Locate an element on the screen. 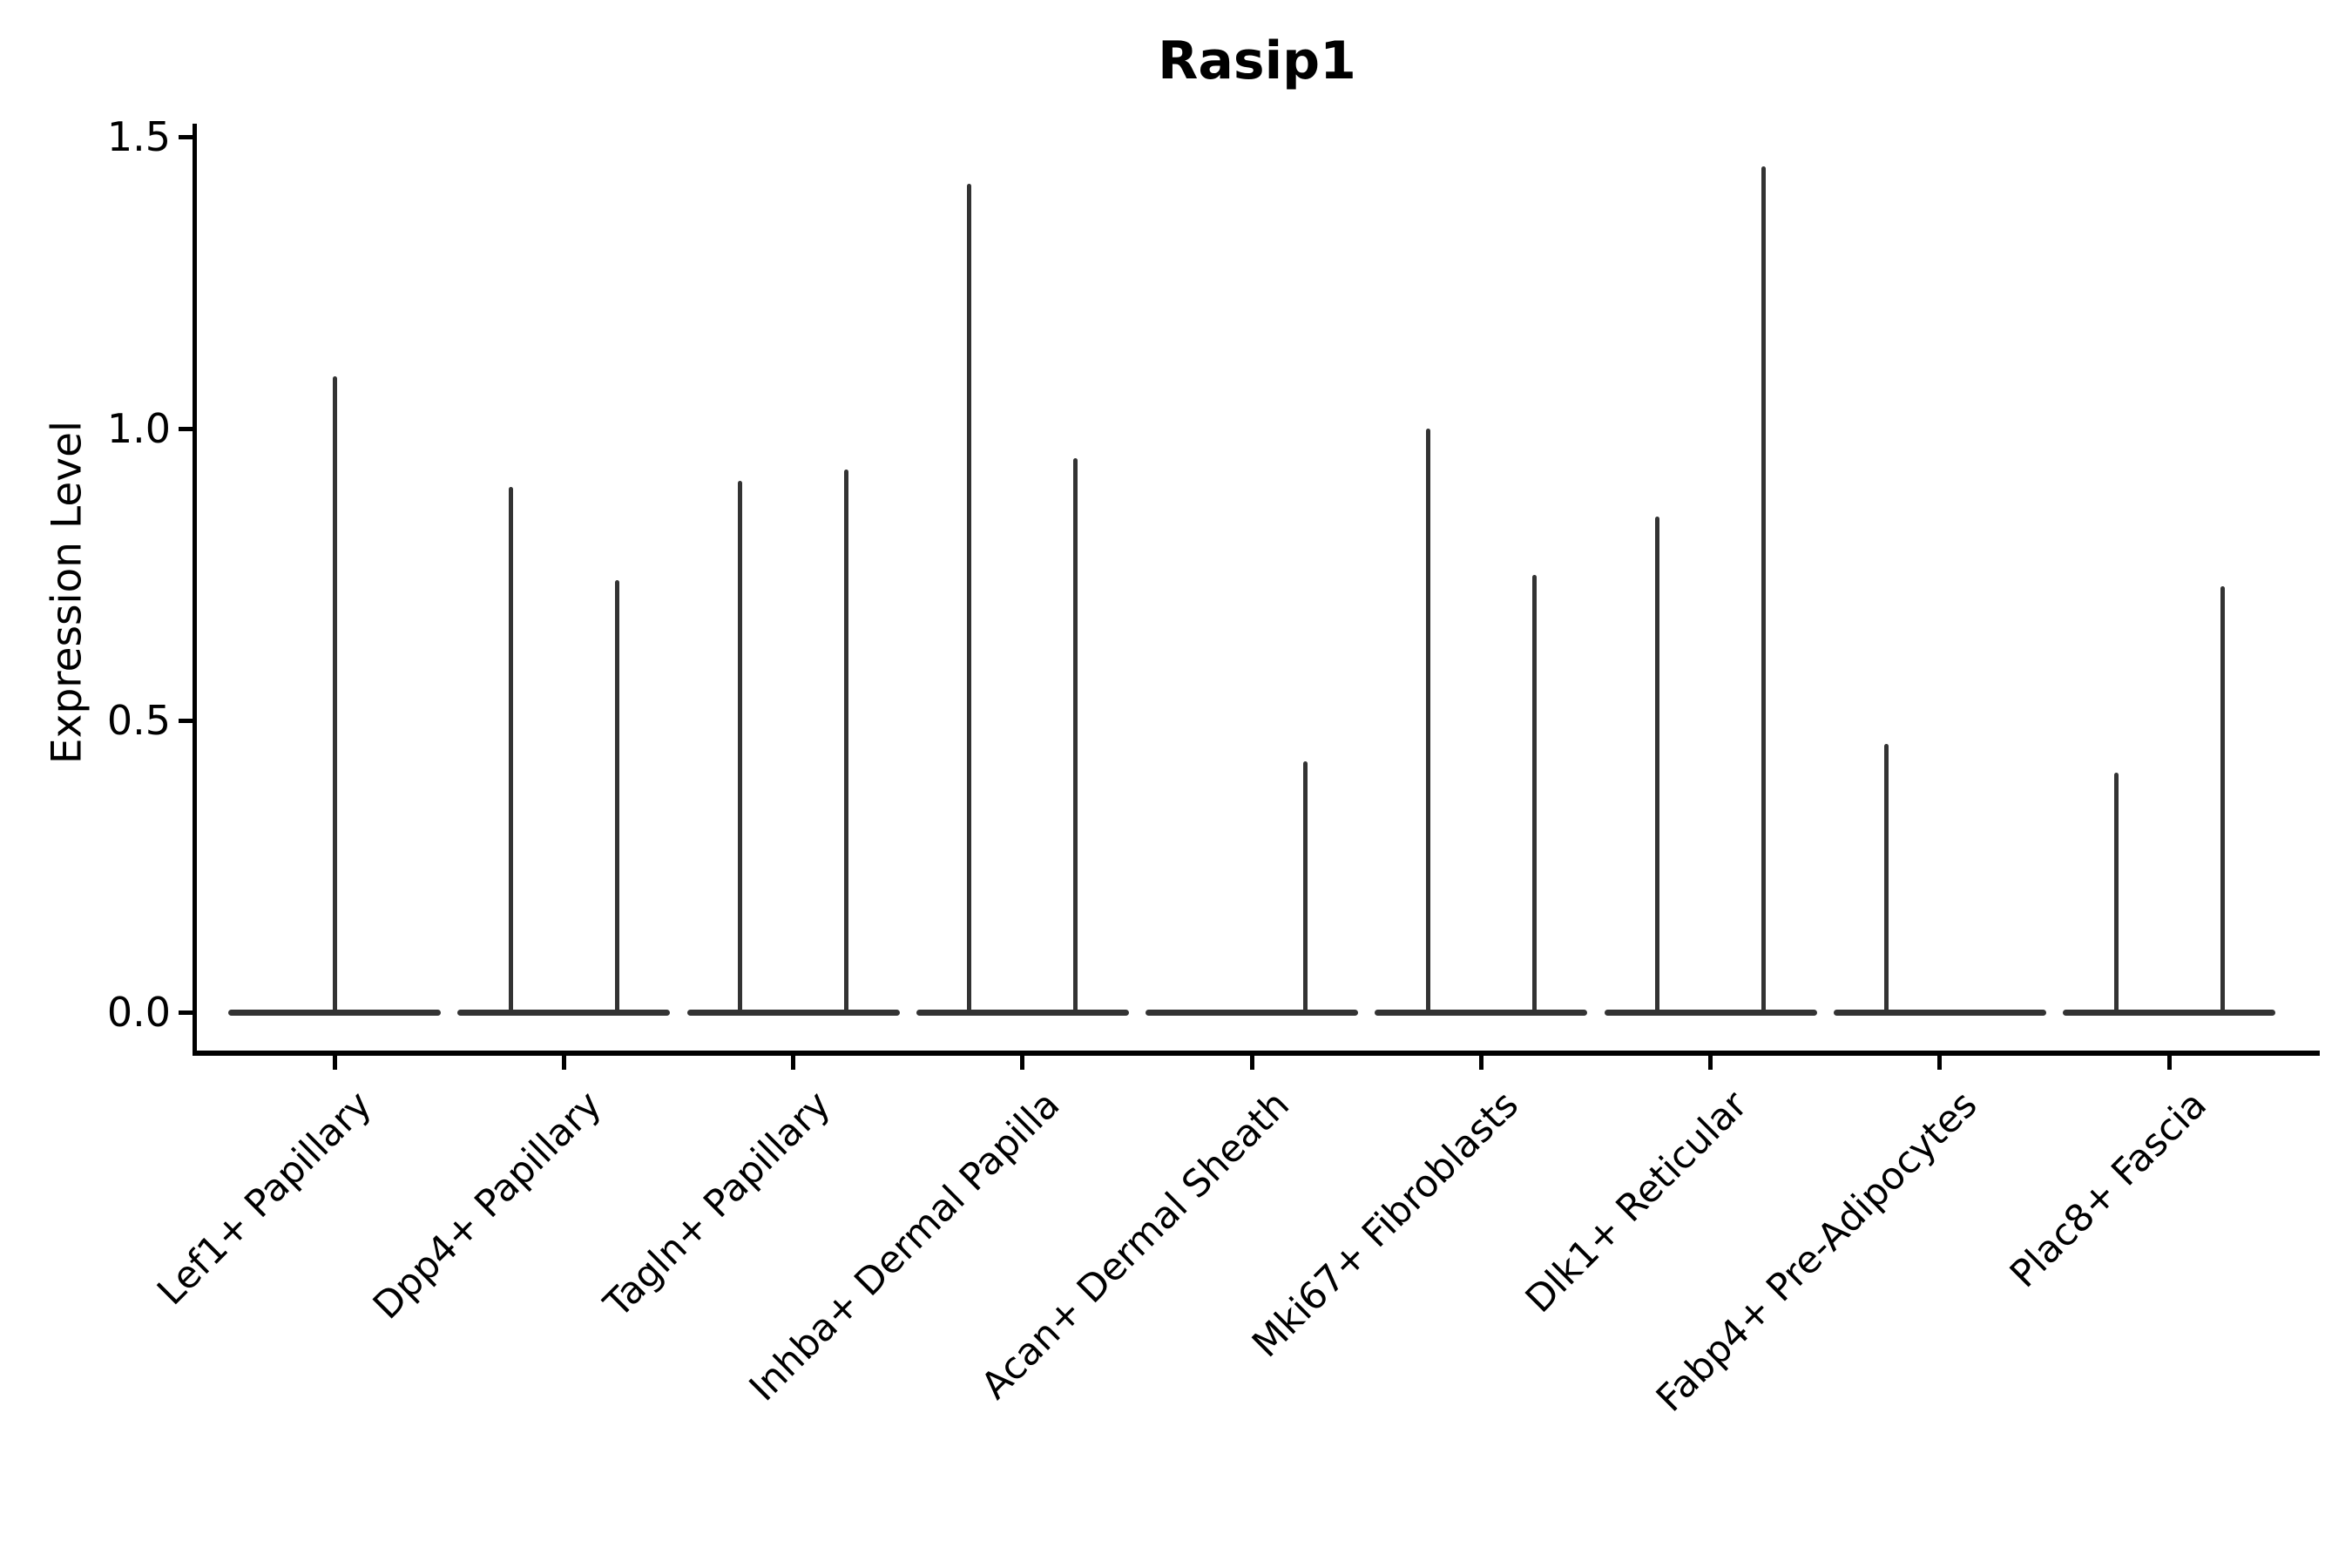 Image resolution: width=2352 pixels, height=1568 pixels. y-tick-label: 0.5 is located at coordinates (138, 721).